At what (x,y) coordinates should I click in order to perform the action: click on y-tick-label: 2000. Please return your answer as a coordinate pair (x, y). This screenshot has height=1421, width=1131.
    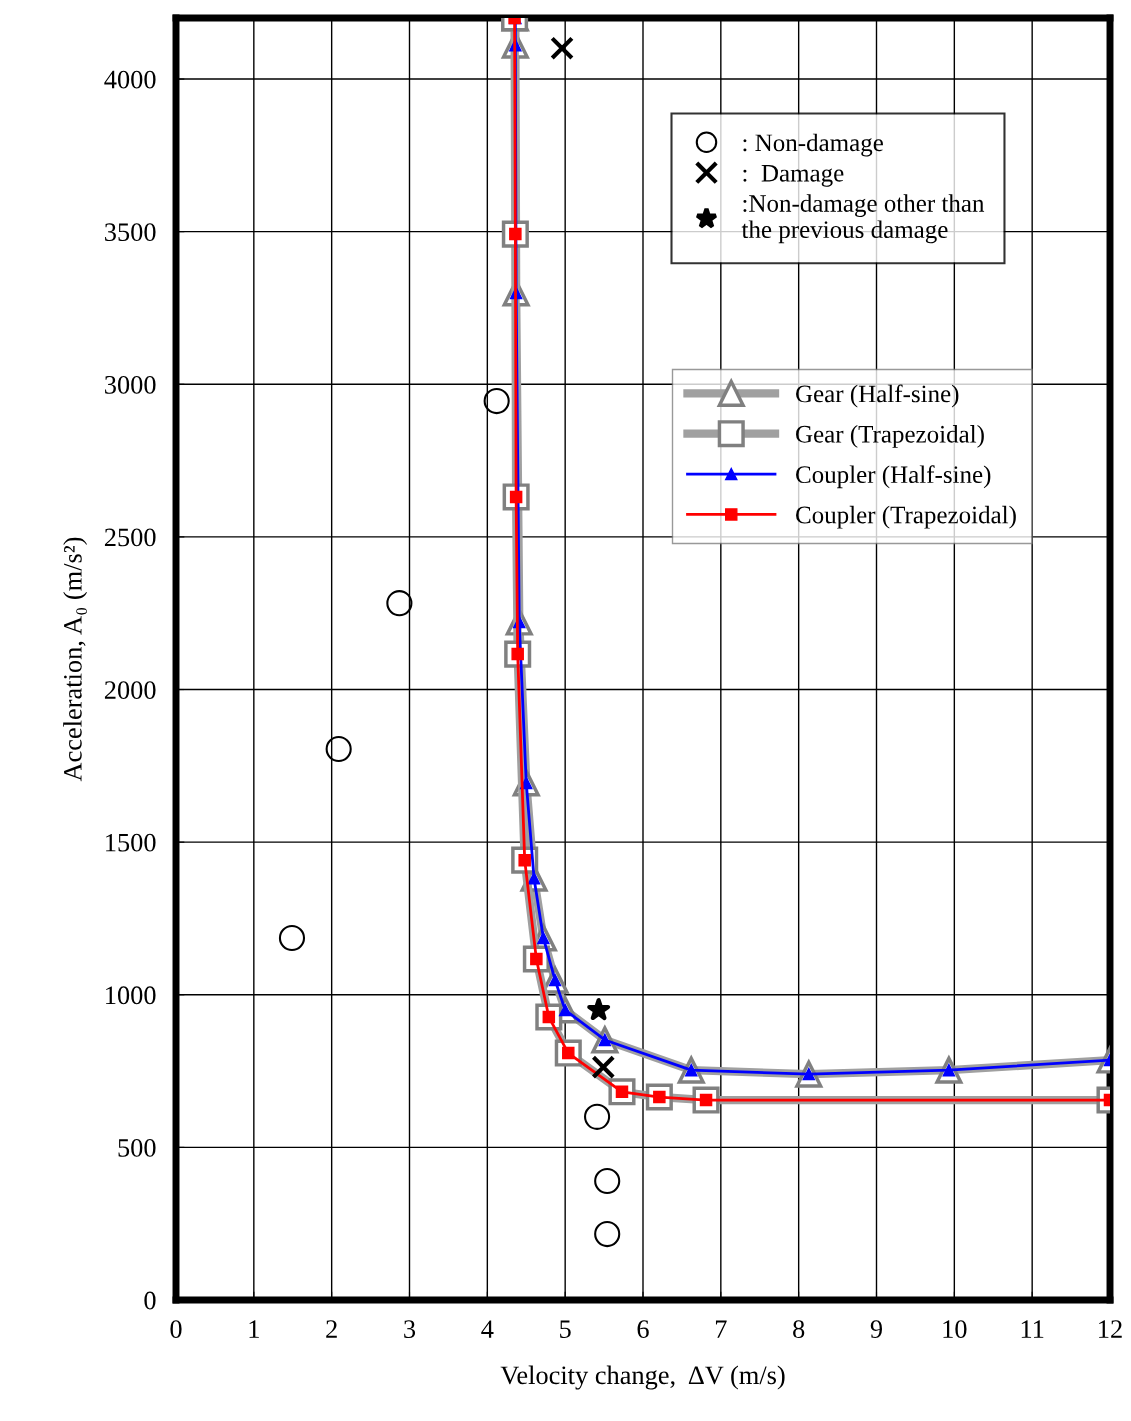
    Looking at the image, I should click on (130, 690).